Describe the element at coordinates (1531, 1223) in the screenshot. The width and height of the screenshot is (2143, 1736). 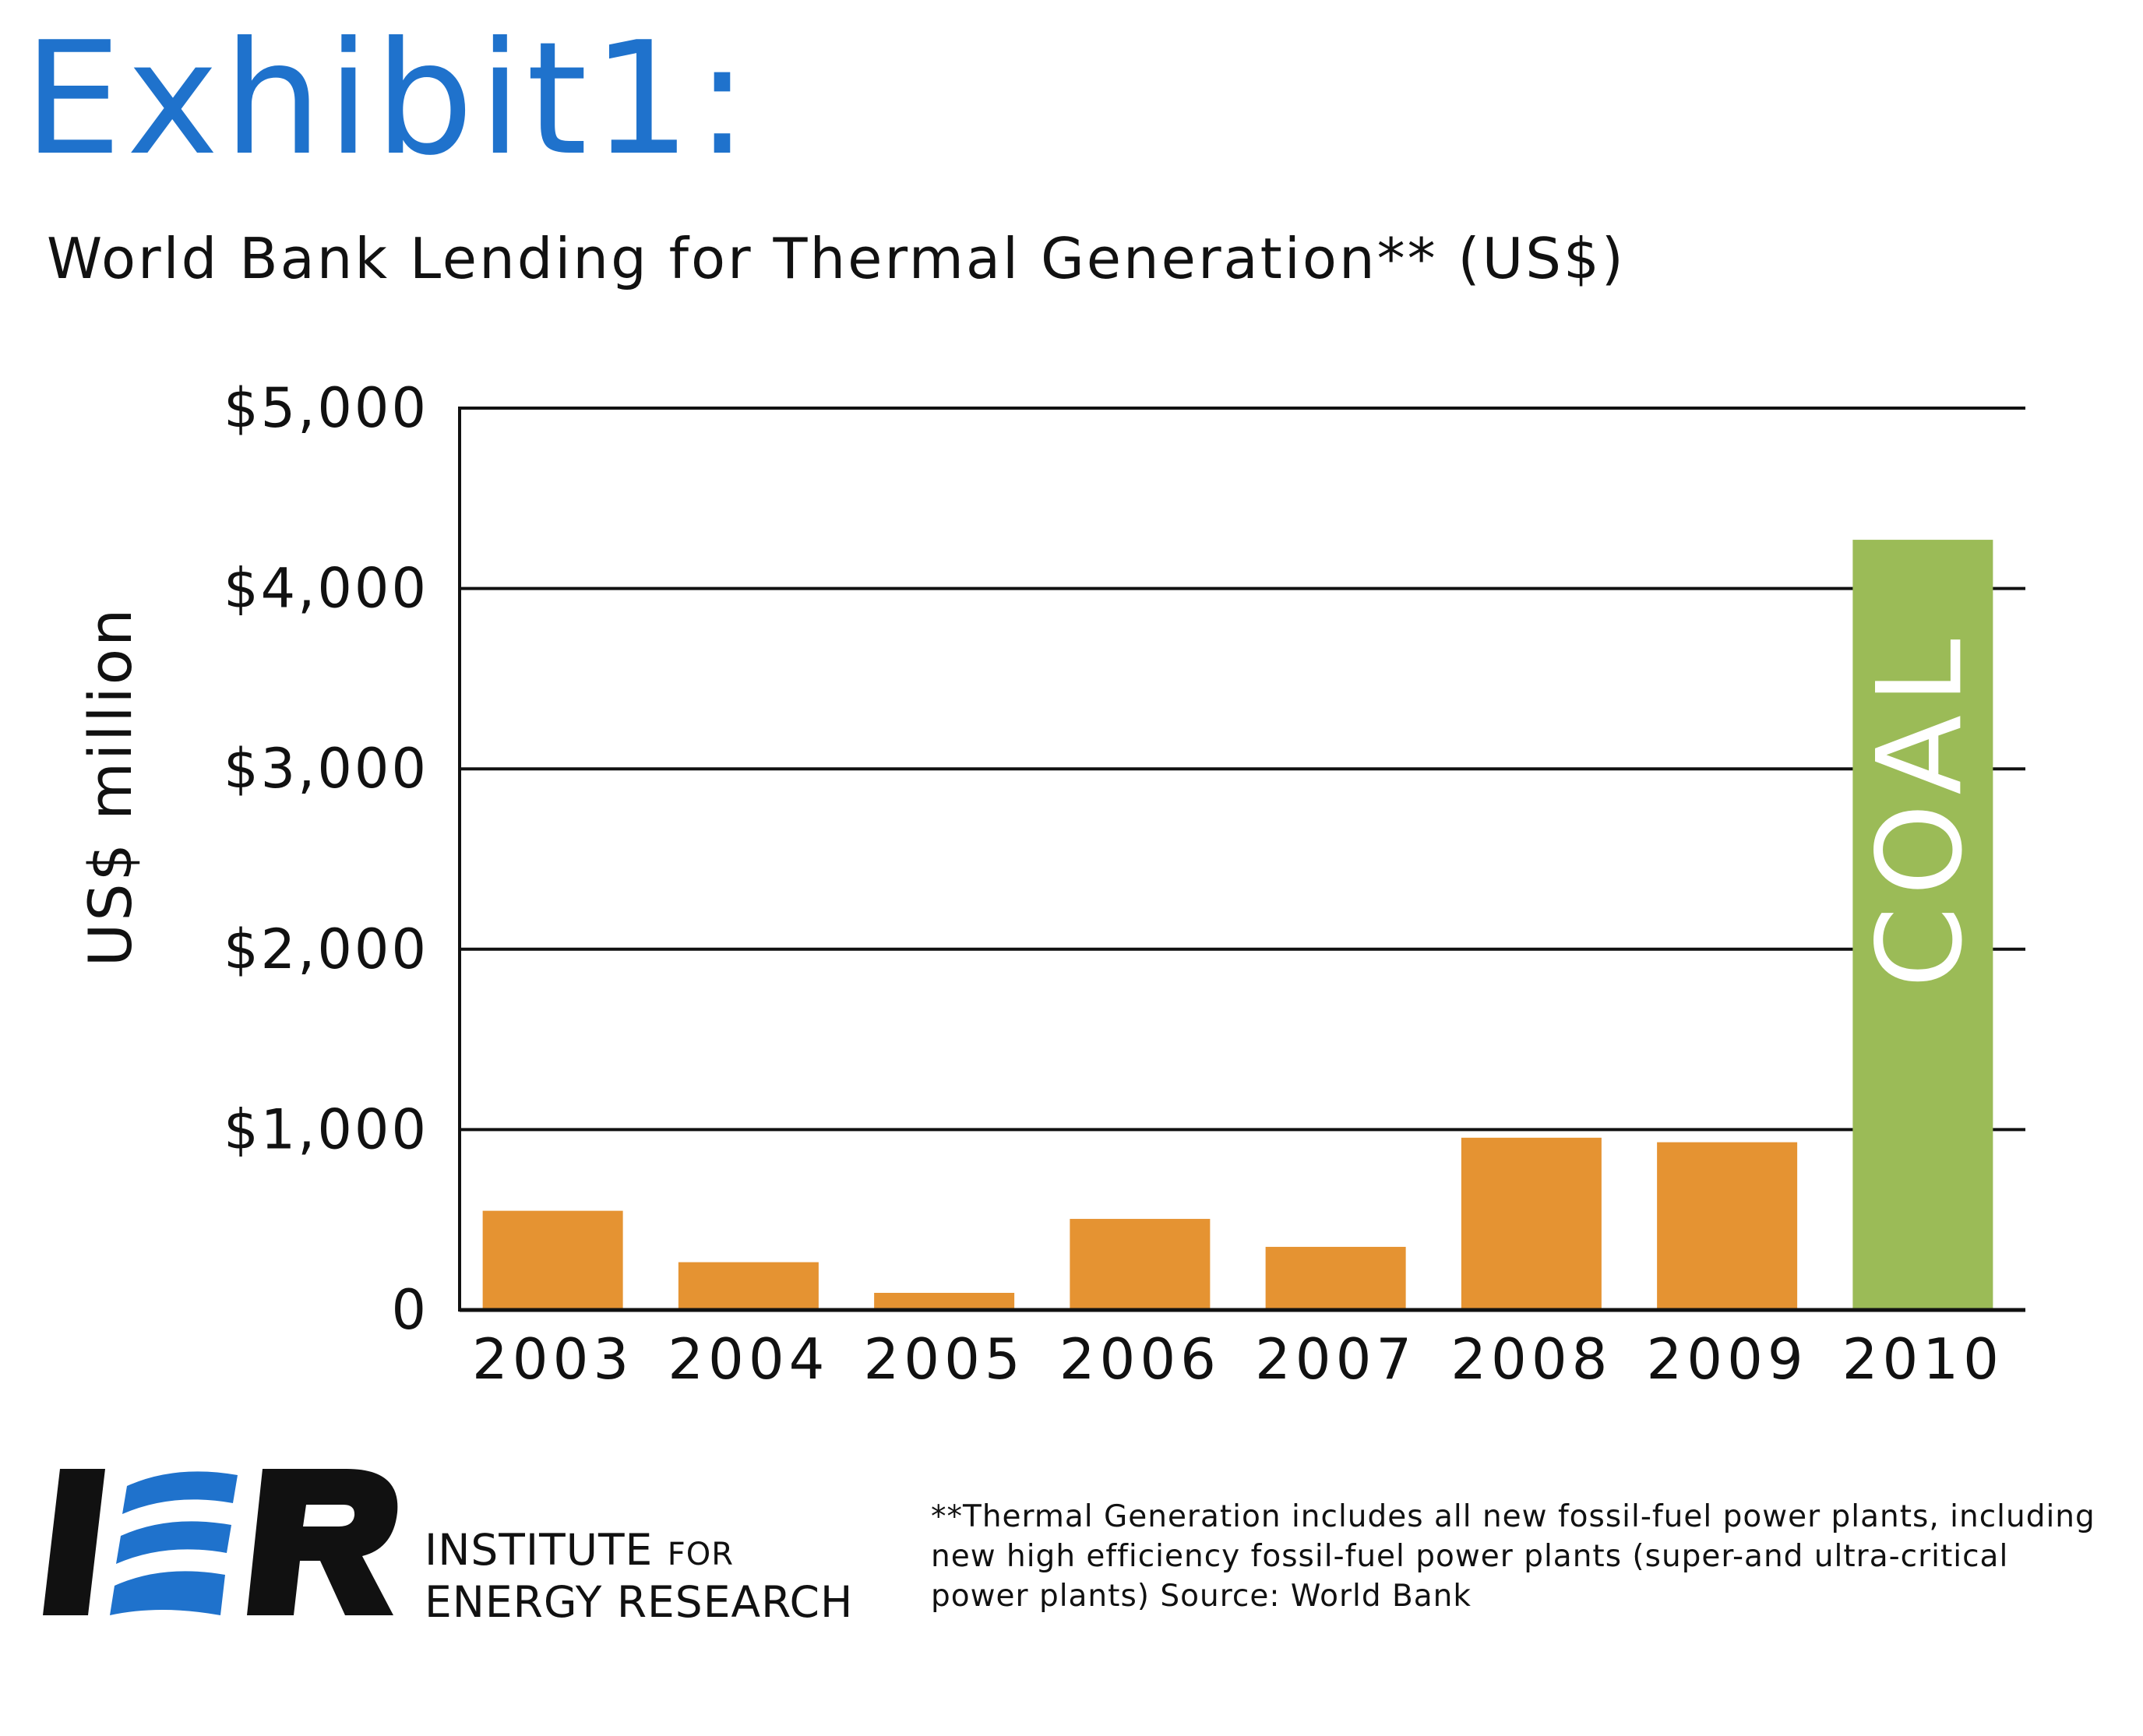
I see `bar-2008` at that location.